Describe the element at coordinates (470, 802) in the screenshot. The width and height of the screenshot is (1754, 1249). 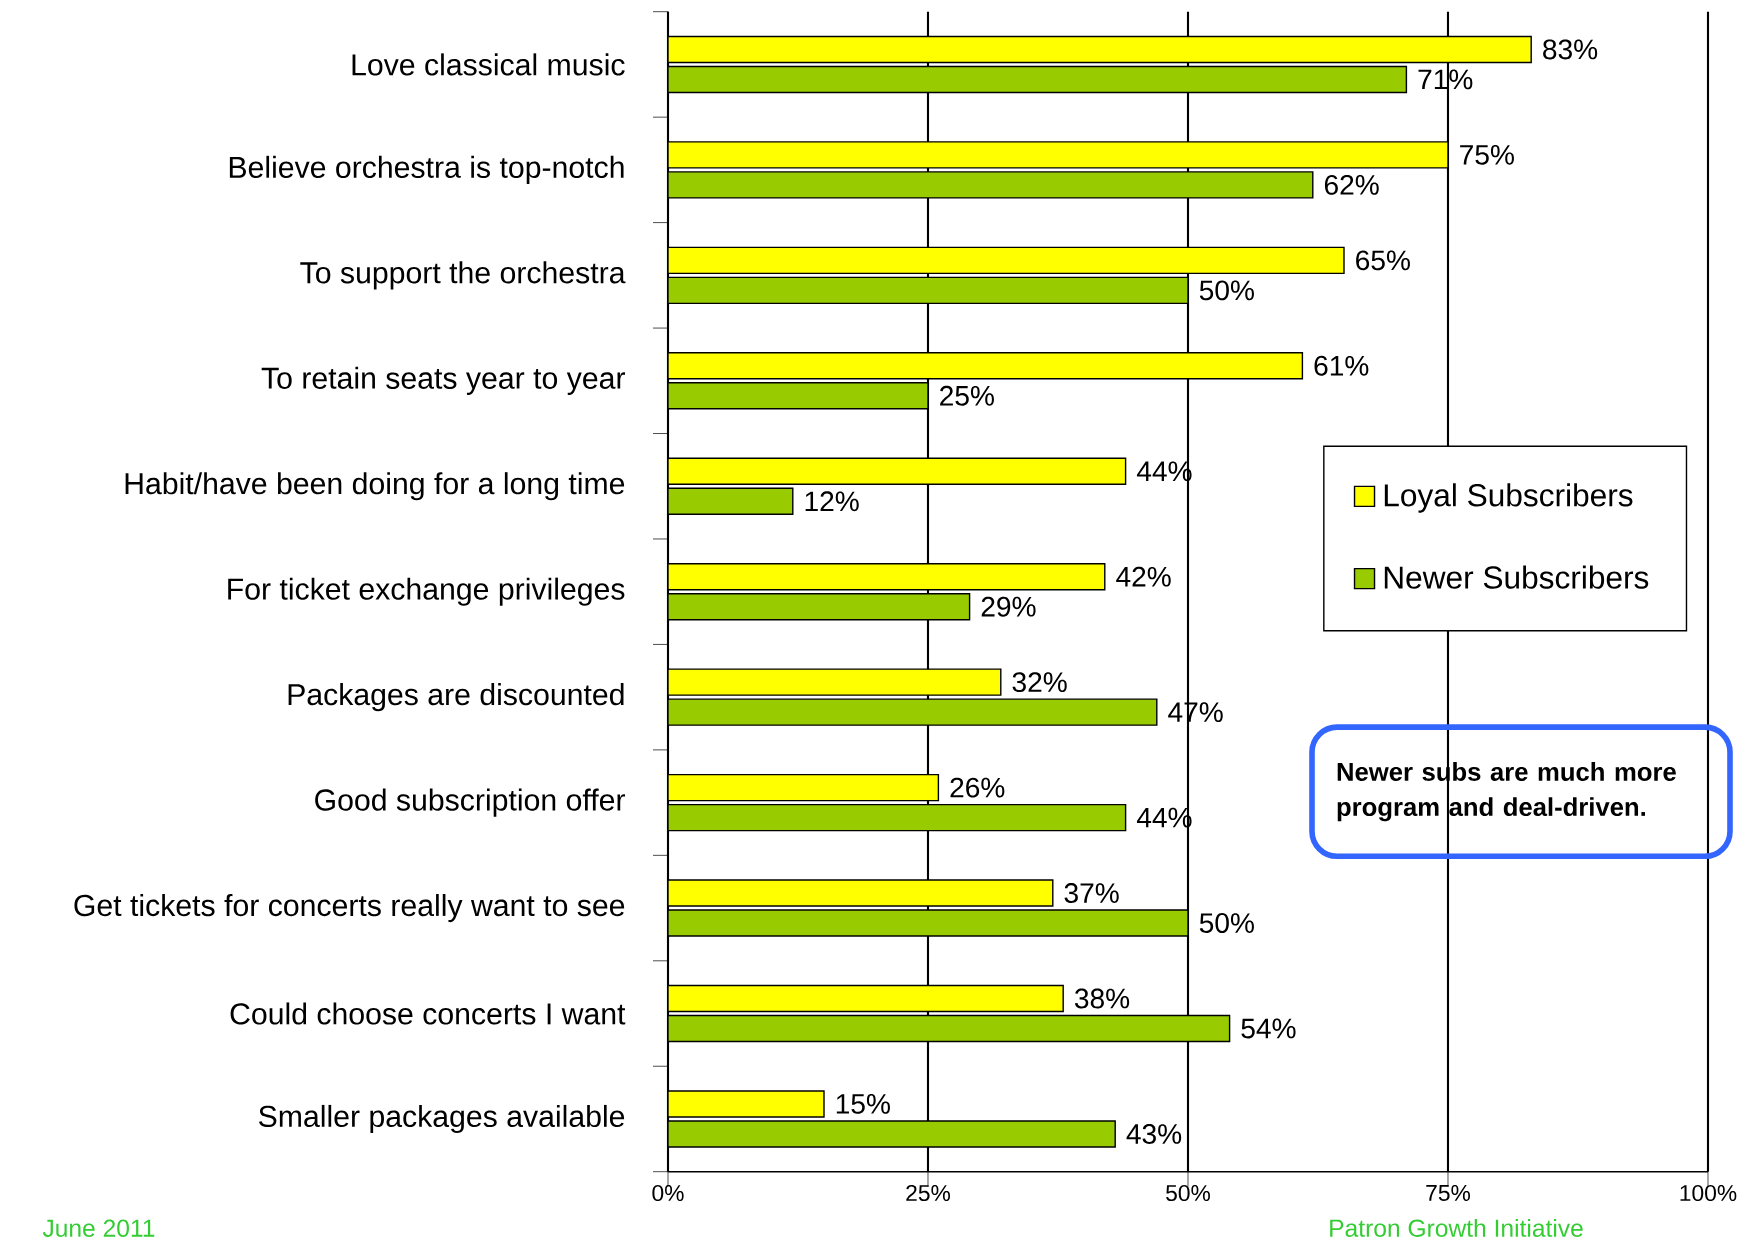
I see `y-tick-label: Good subscription offer` at that location.